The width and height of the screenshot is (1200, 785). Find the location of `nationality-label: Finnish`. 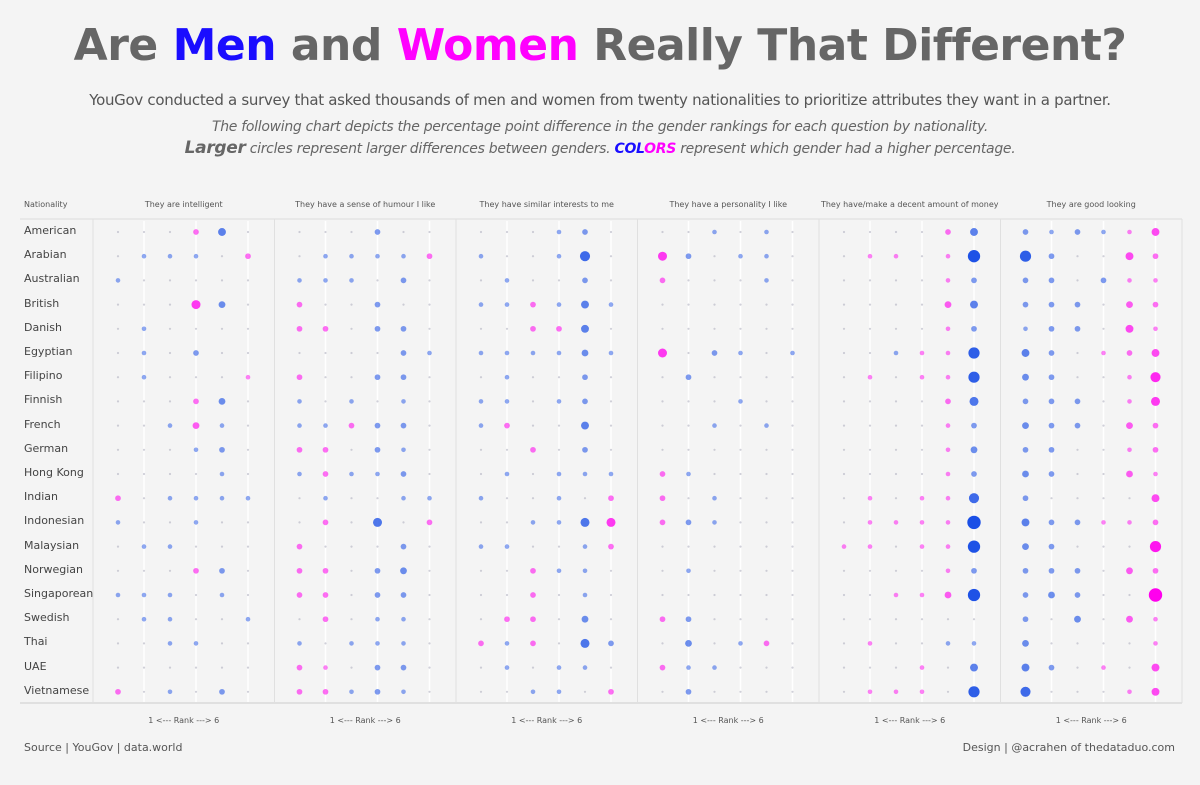

nationality-label: Finnish is located at coordinates (43, 400).